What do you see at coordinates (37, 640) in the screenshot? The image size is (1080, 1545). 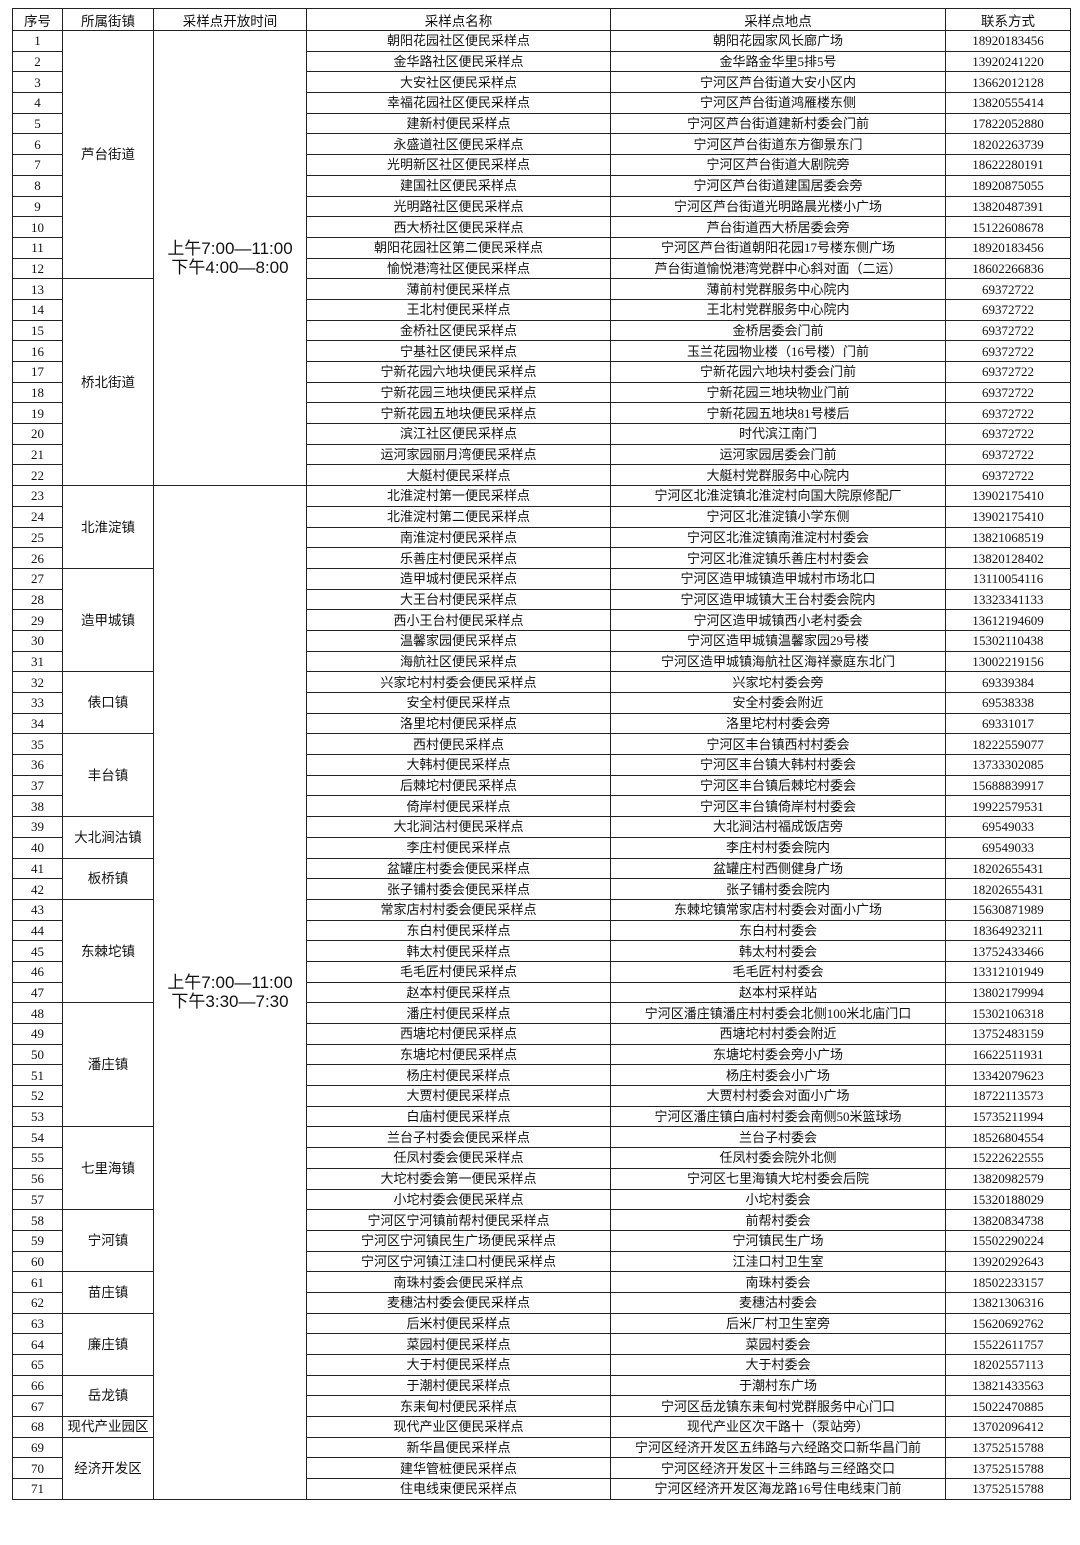 I see `row-index: 30` at bounding box center [37, 640].